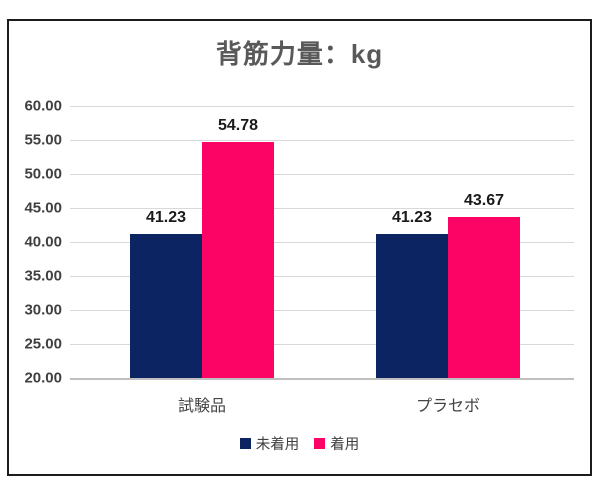  I want to click on y-axis-tick-label: 20.00, so click(43, 378).